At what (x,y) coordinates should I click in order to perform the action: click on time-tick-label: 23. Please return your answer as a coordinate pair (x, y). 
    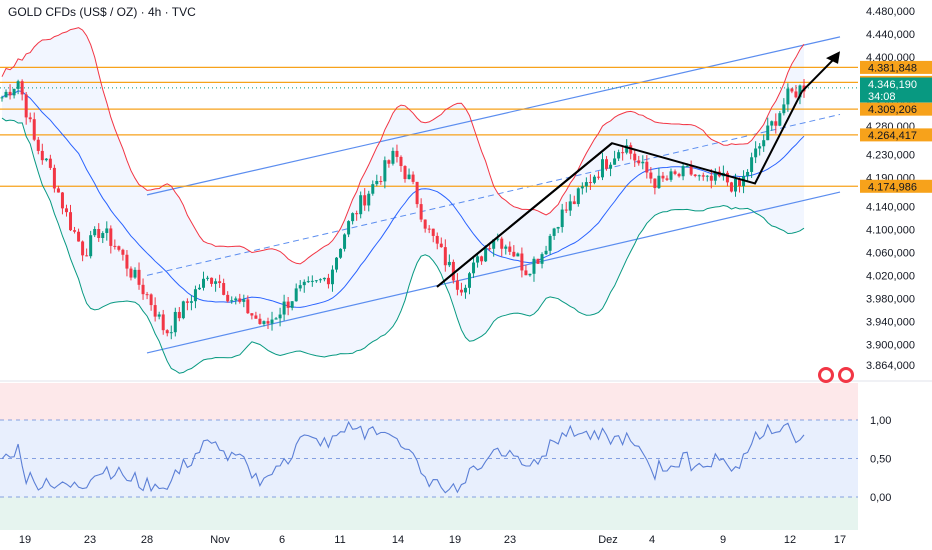
    Looking at the image, I should click on (90, 540).